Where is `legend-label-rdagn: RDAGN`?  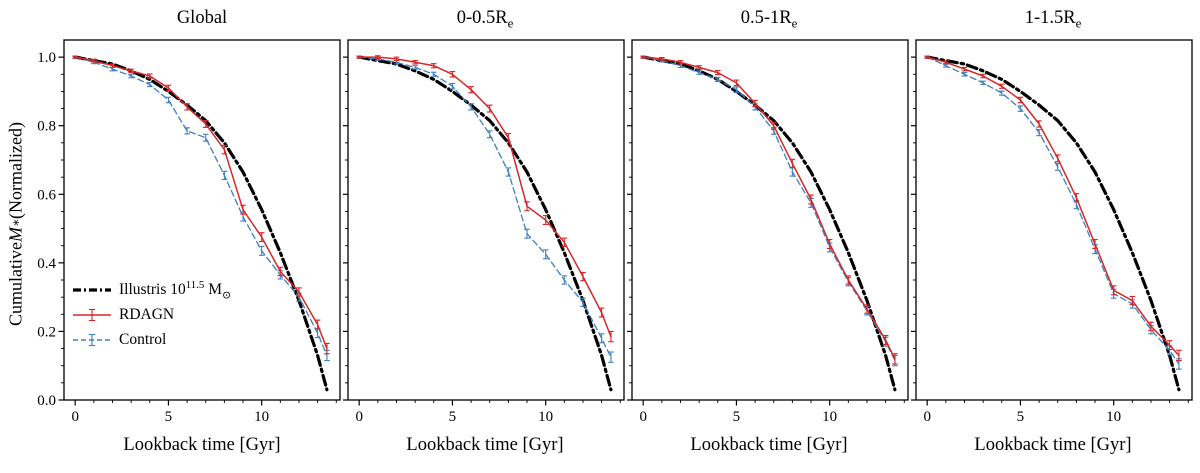
legend-label-rdagn: RDAGN is located at coordinates (147, 314).